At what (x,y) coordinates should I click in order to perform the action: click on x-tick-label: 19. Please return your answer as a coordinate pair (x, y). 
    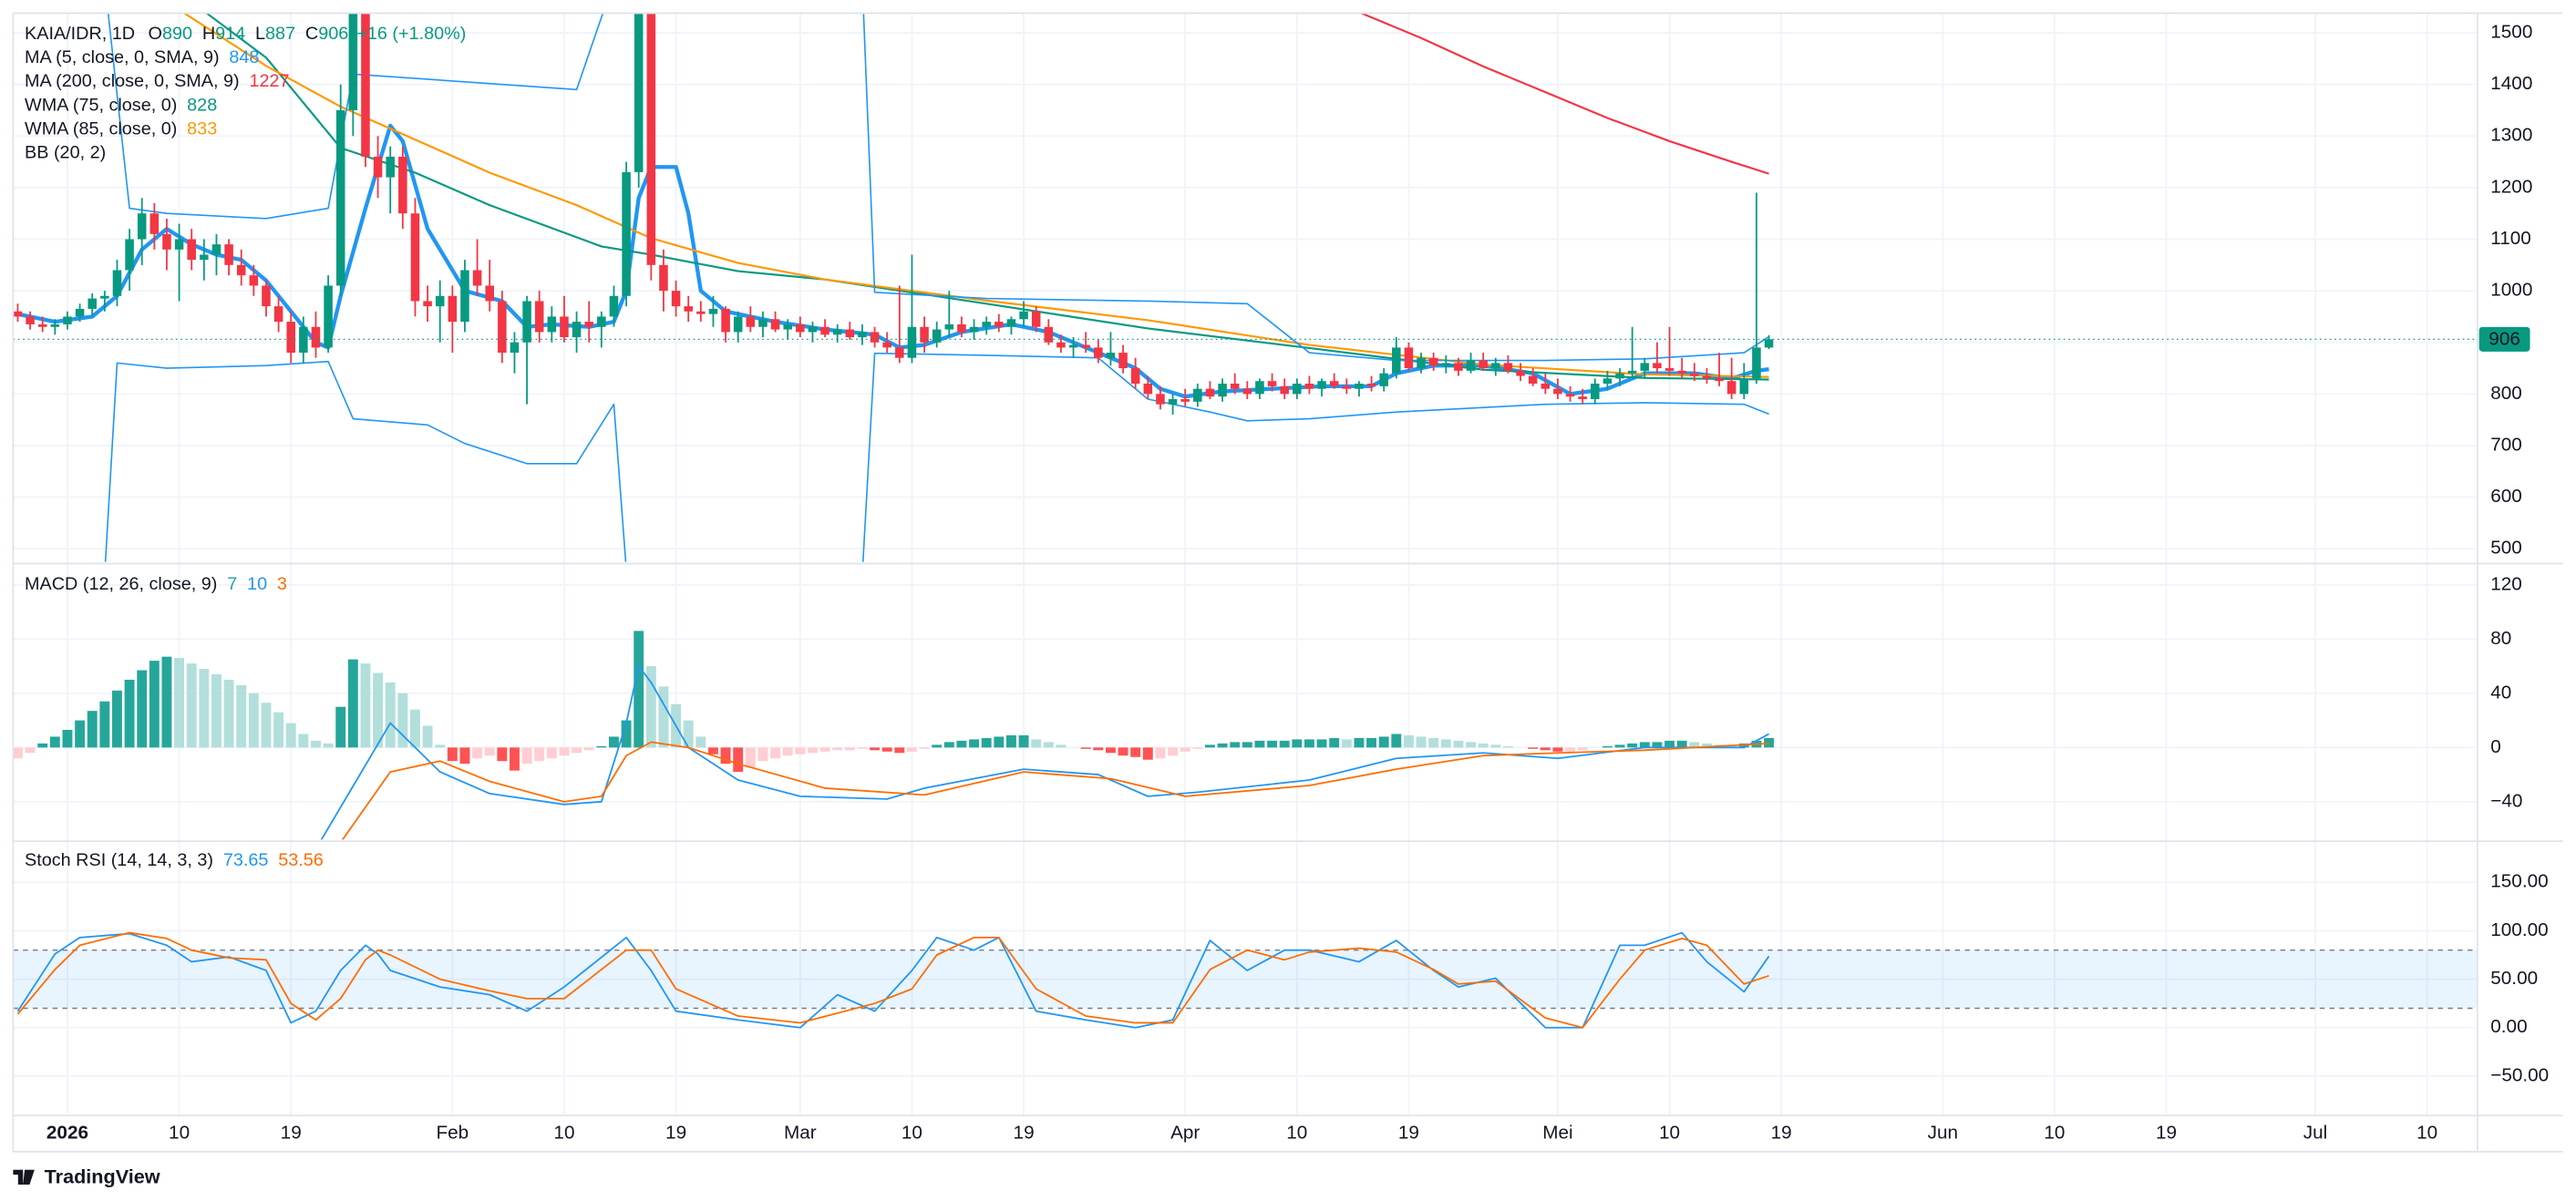
    Looking at the image, I should click on (1024, 1133).